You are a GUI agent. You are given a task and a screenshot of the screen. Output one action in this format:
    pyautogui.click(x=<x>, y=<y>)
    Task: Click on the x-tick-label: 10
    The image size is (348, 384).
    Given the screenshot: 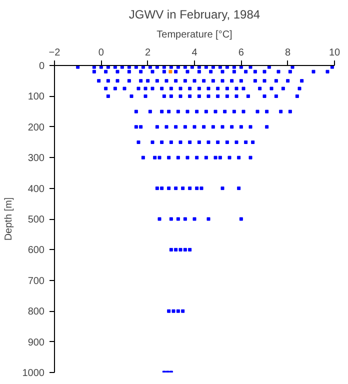 What is the action you would take?
    pyautogui.click(x=334, y=53)
    